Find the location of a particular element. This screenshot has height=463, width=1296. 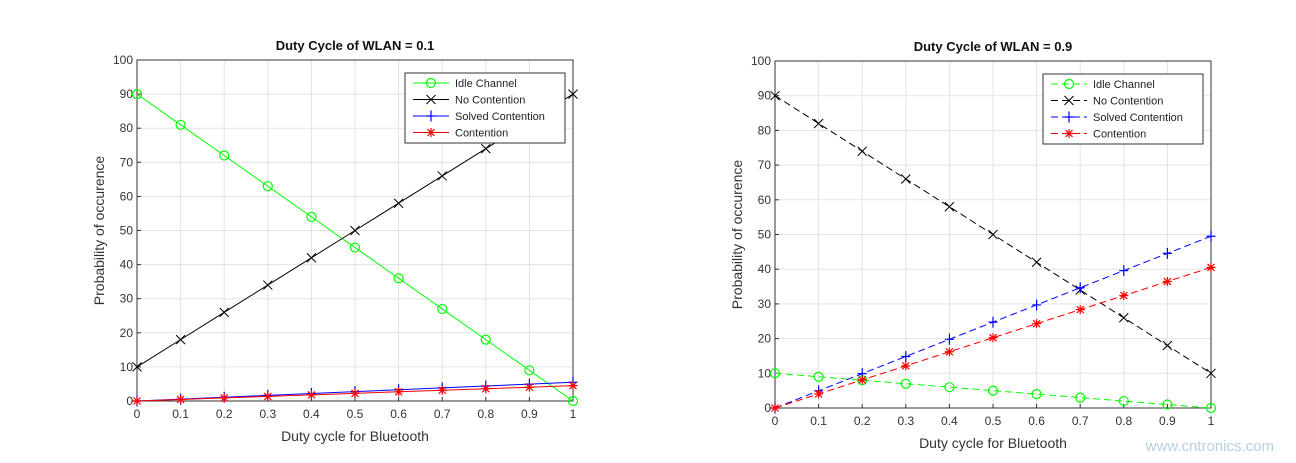

legend-label: No Contention is located at coordinates (490, 101).